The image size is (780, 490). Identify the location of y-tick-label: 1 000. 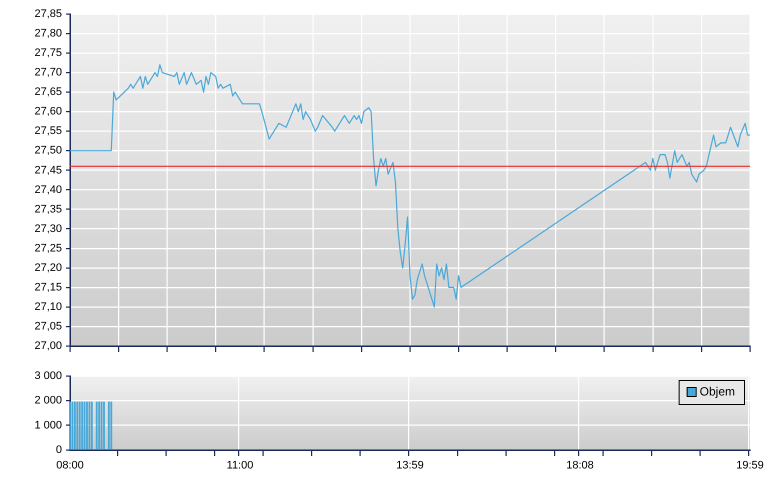
(48, 425).